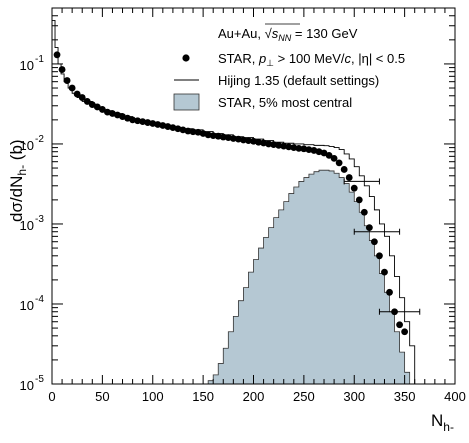 This screenshot has height=443, width=469. Describe the element at coordinates (288, 34) in the screenshot. I see `energy-annotation: Au+Au, √sNN = 130 GeV` at that location.